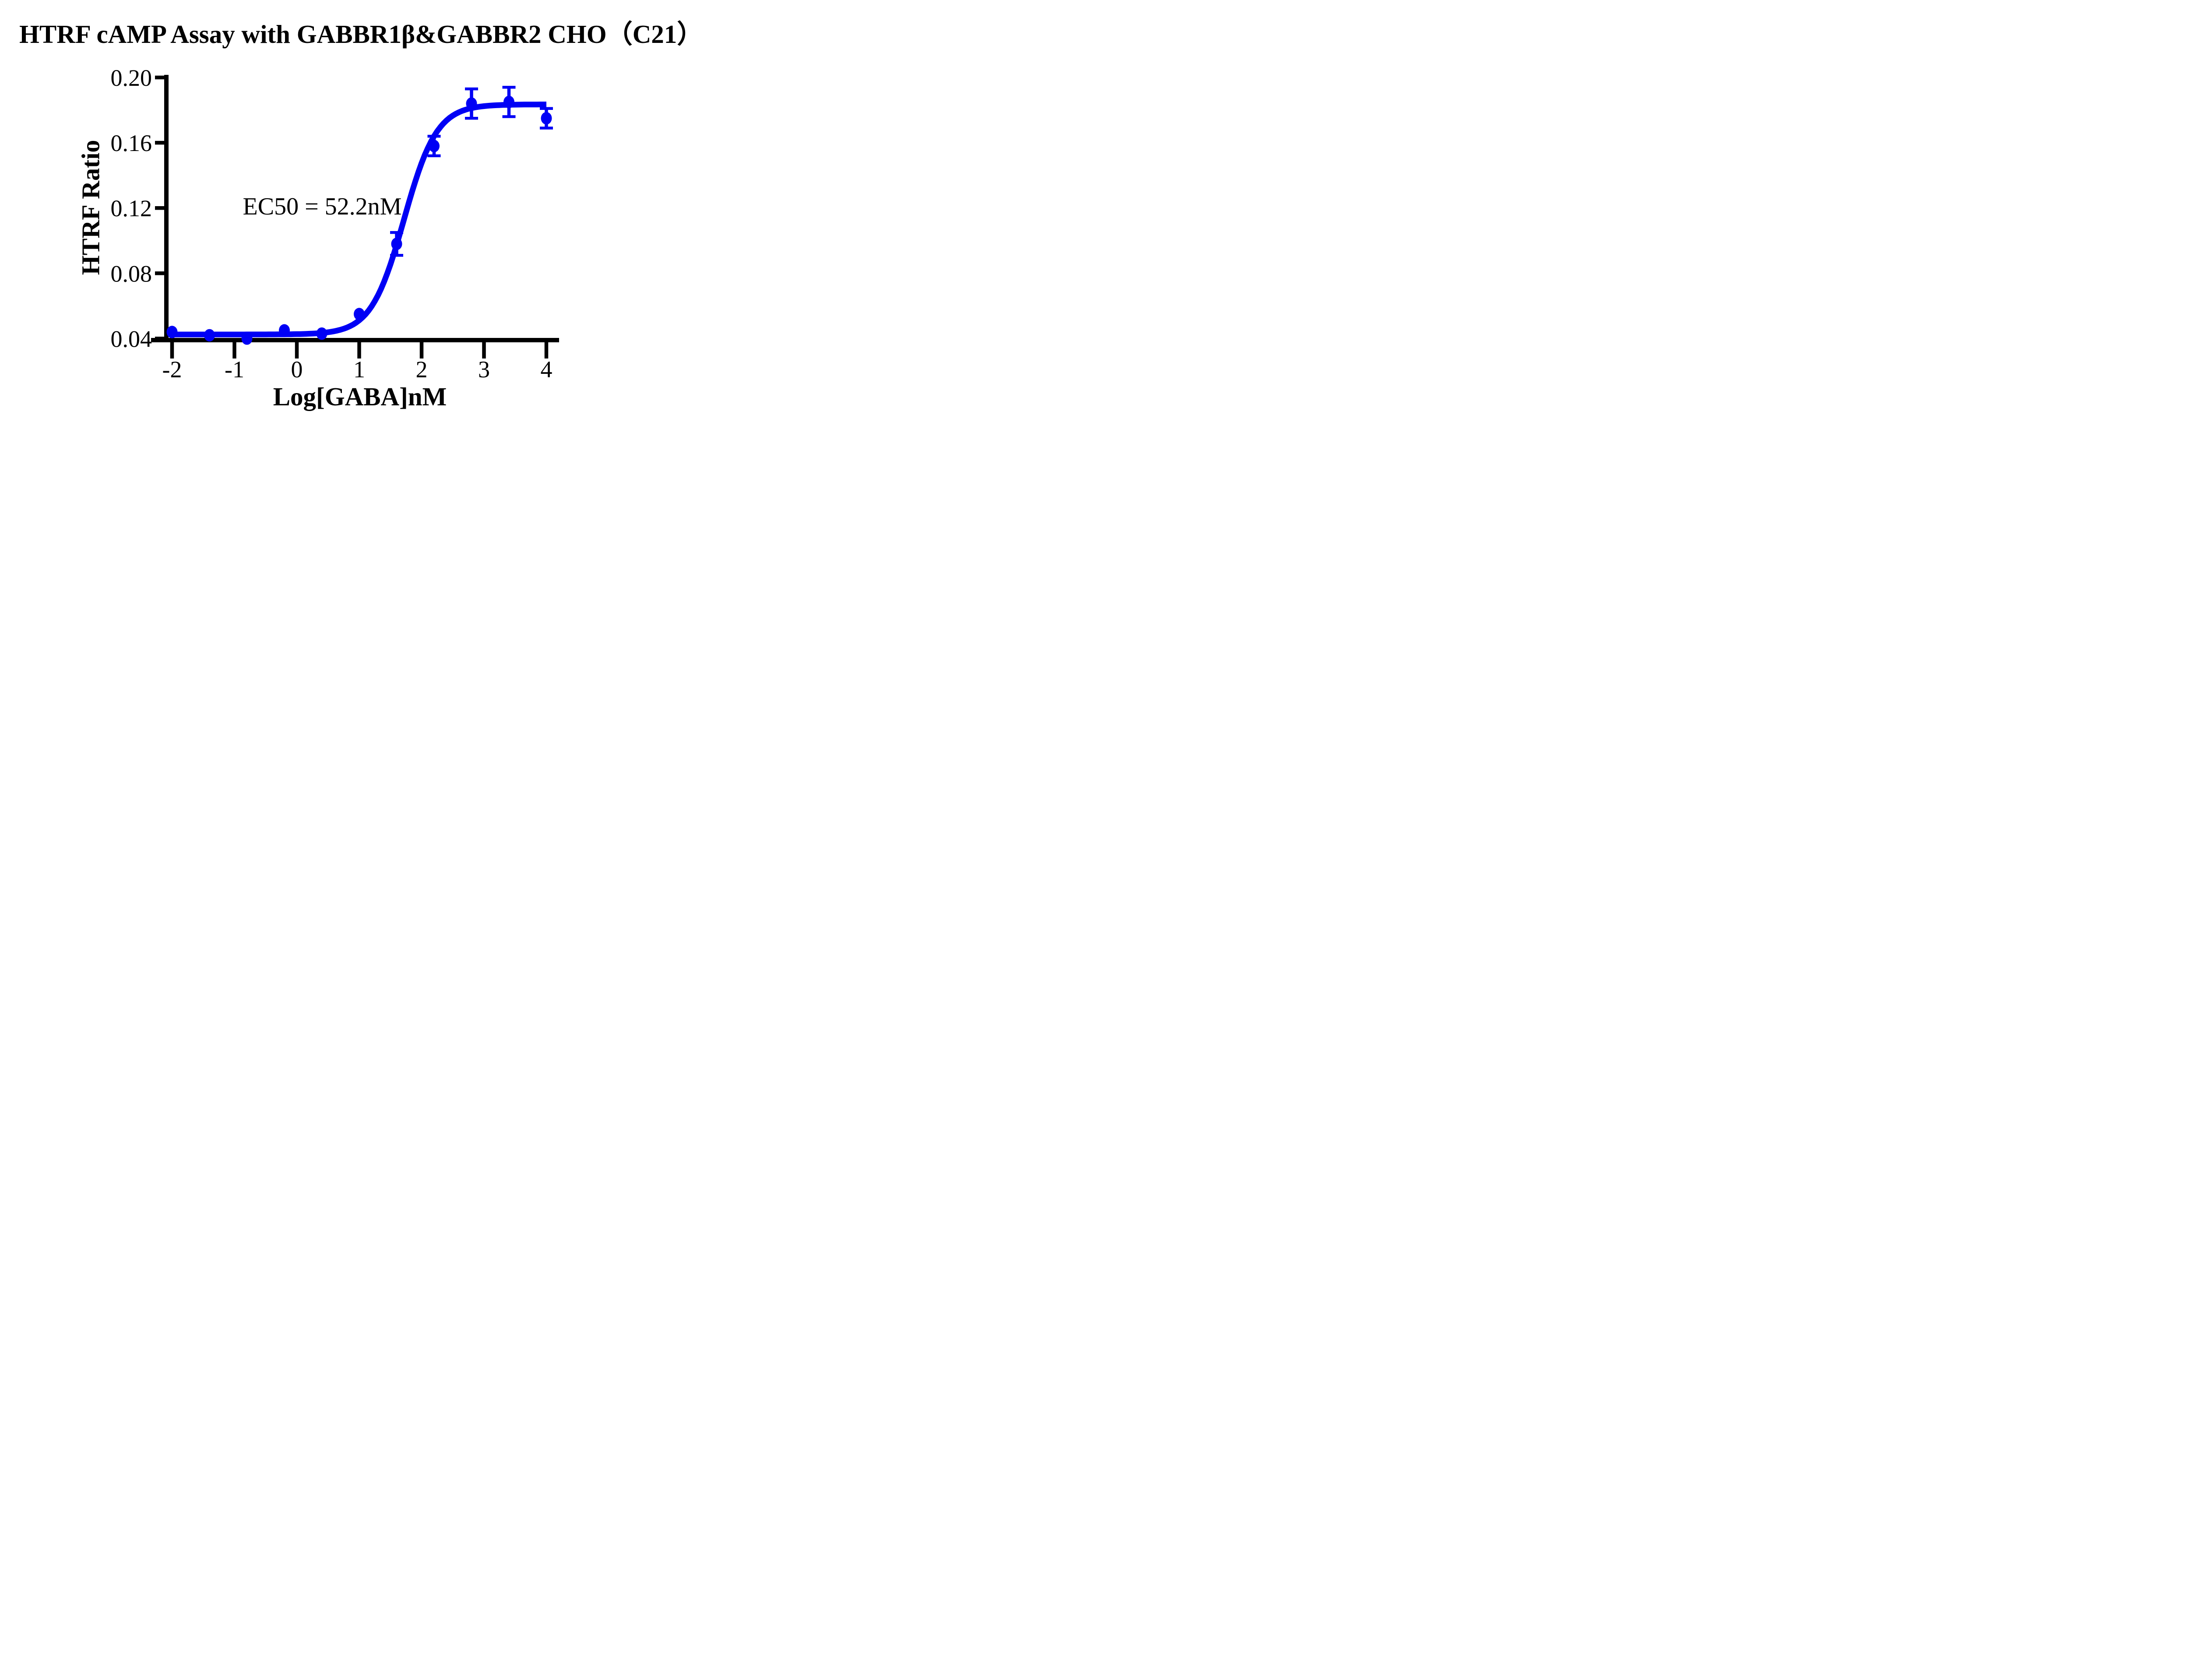 The image size is (2189, 1680). Describe the element at coordinates (297, 369) in the screenshot. I see `x-tick-label: 0` at that location.